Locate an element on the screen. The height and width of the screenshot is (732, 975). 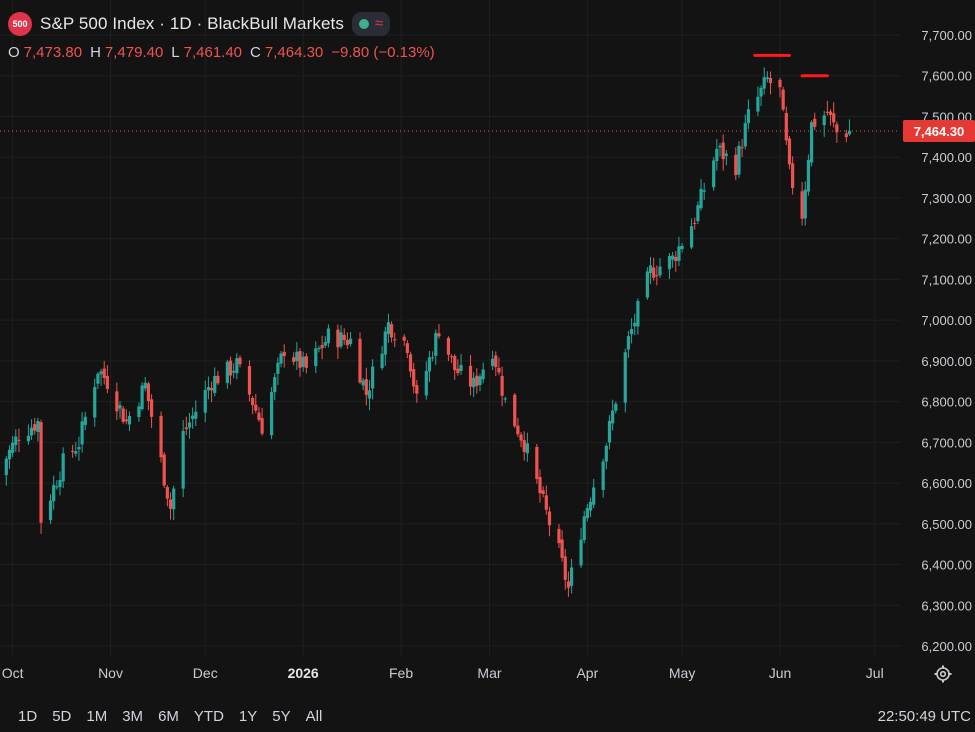
range-6m-button: 6M is located at coordinates (168, 716).